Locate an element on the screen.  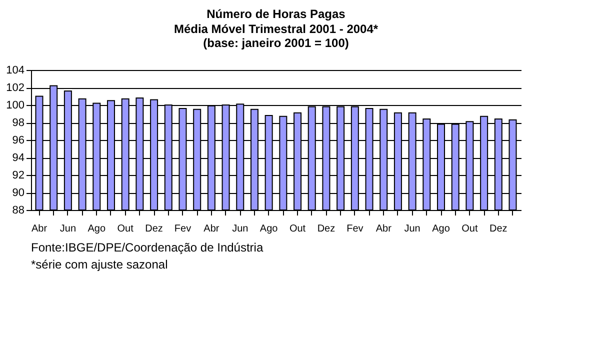
chart-title: Número de Horas Pagas is located at coordinates (276, 14).